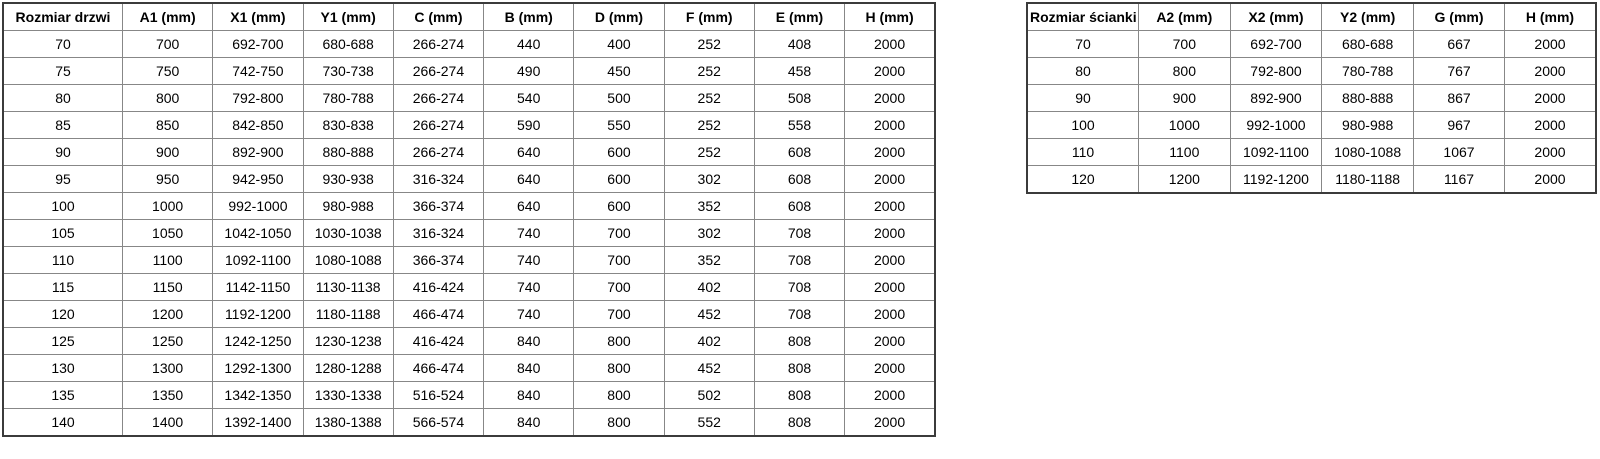 Image resolution: width=1600 pixels, height=459 pixels. I want to click on column-header: E (mm), so click(799, 16).